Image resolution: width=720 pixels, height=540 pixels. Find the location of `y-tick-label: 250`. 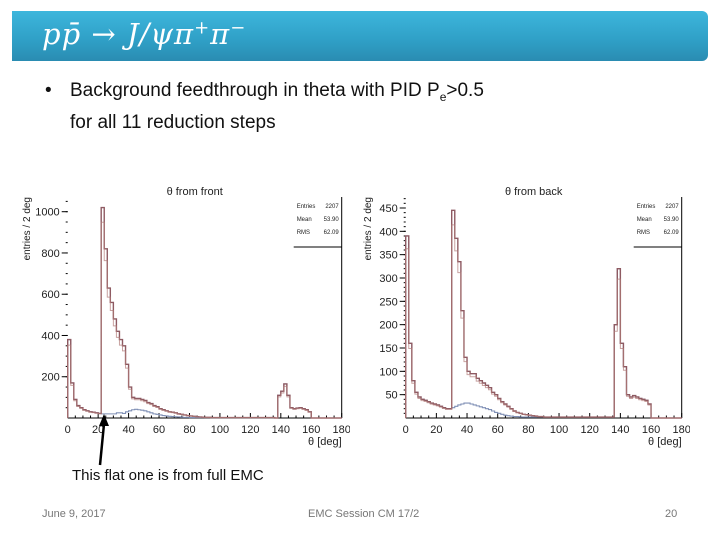

y-tick-label: 250 is located at coordinates (388, 302).